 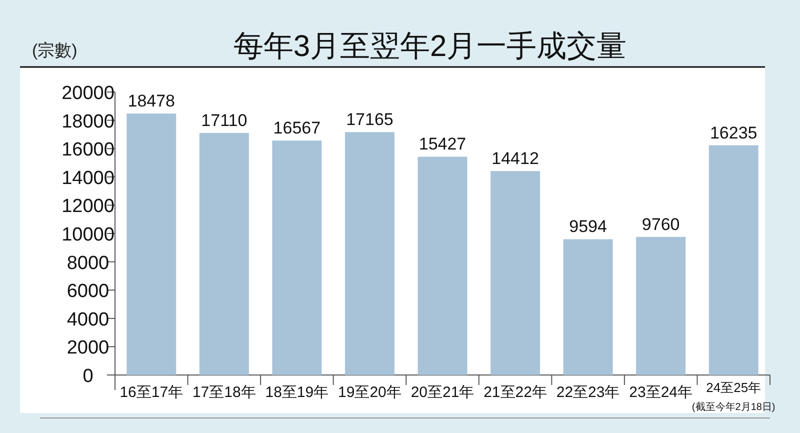 I want to click on y-tick-label: 2000, so click(x=88, y=348).